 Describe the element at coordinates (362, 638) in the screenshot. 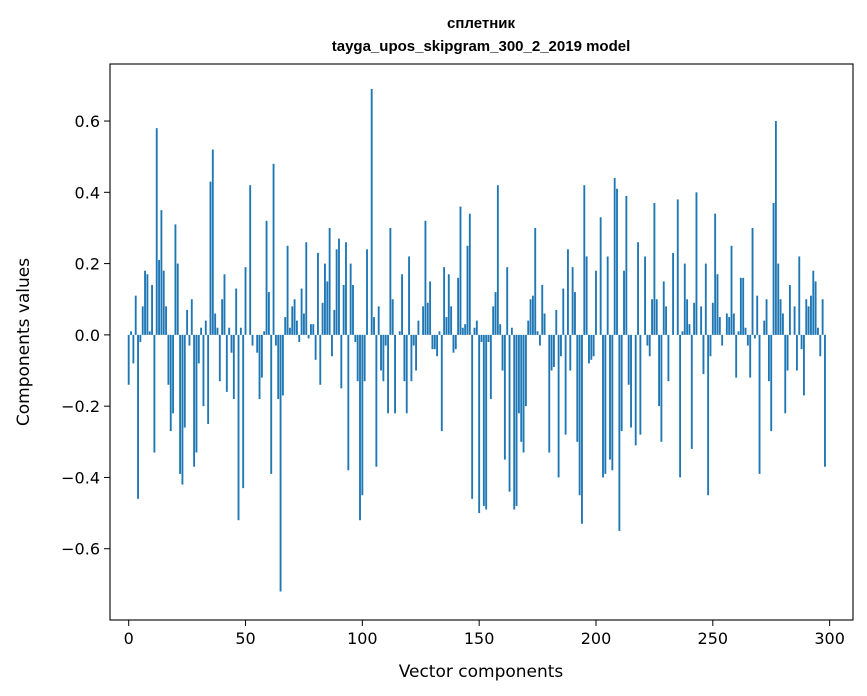

I see `x-tick-label: 100` at that location.